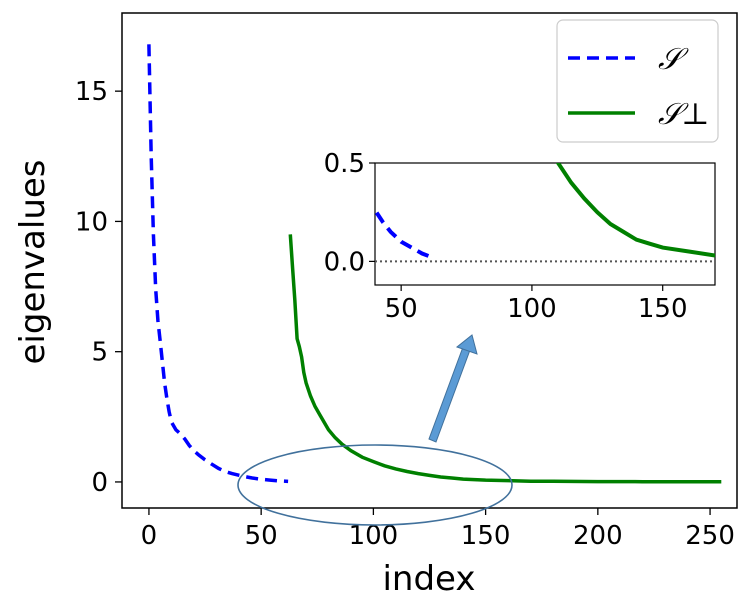 This screenshot has width=751, height=601. Describe the element at coordinates (637, 81) in the screenshot. I see `legend: 𝒮 𝒮⊥` at that location.